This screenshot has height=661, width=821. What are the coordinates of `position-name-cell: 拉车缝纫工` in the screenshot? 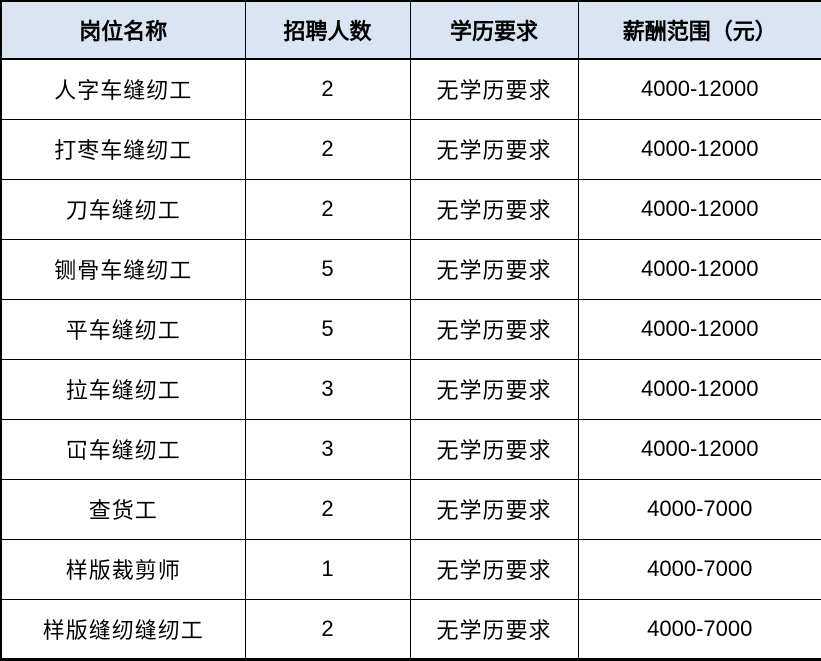 It's located at (123, 389).